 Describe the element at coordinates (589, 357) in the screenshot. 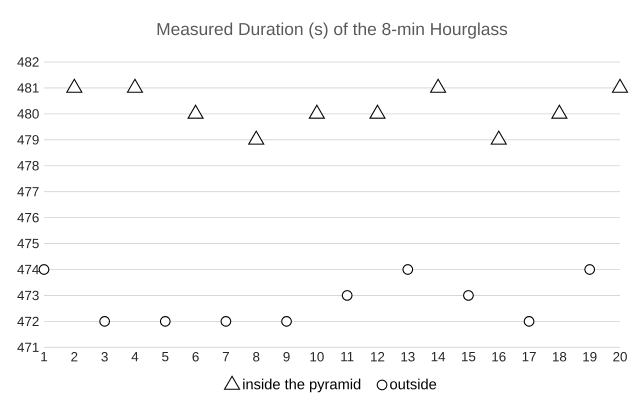

I see `x-tick-label: 19` at that location.